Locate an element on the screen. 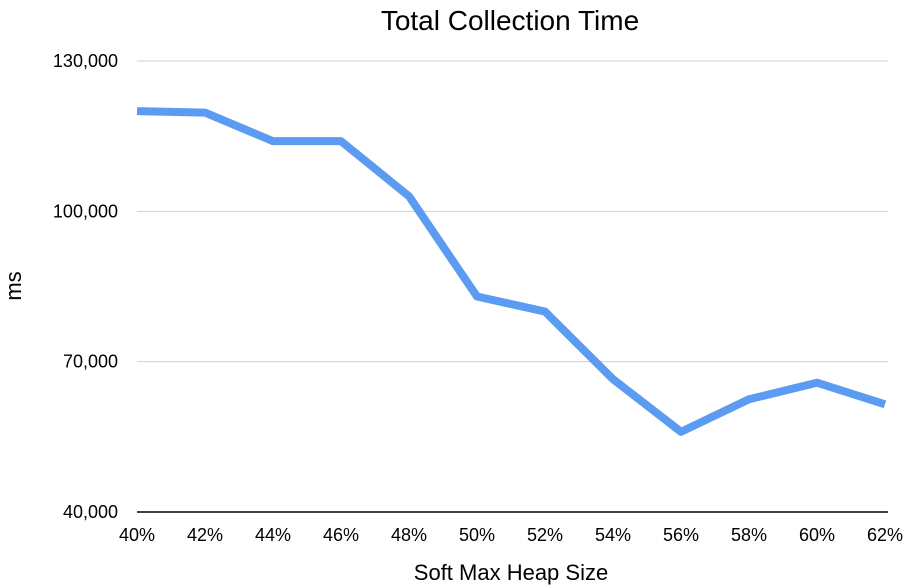 This screenshot has height=585, width=909. x-axis-ticks: 40% 42% 44% 46% 48% 50% 52% 54% 56% 58% 60% 62% is located at coordinates (511, 535).